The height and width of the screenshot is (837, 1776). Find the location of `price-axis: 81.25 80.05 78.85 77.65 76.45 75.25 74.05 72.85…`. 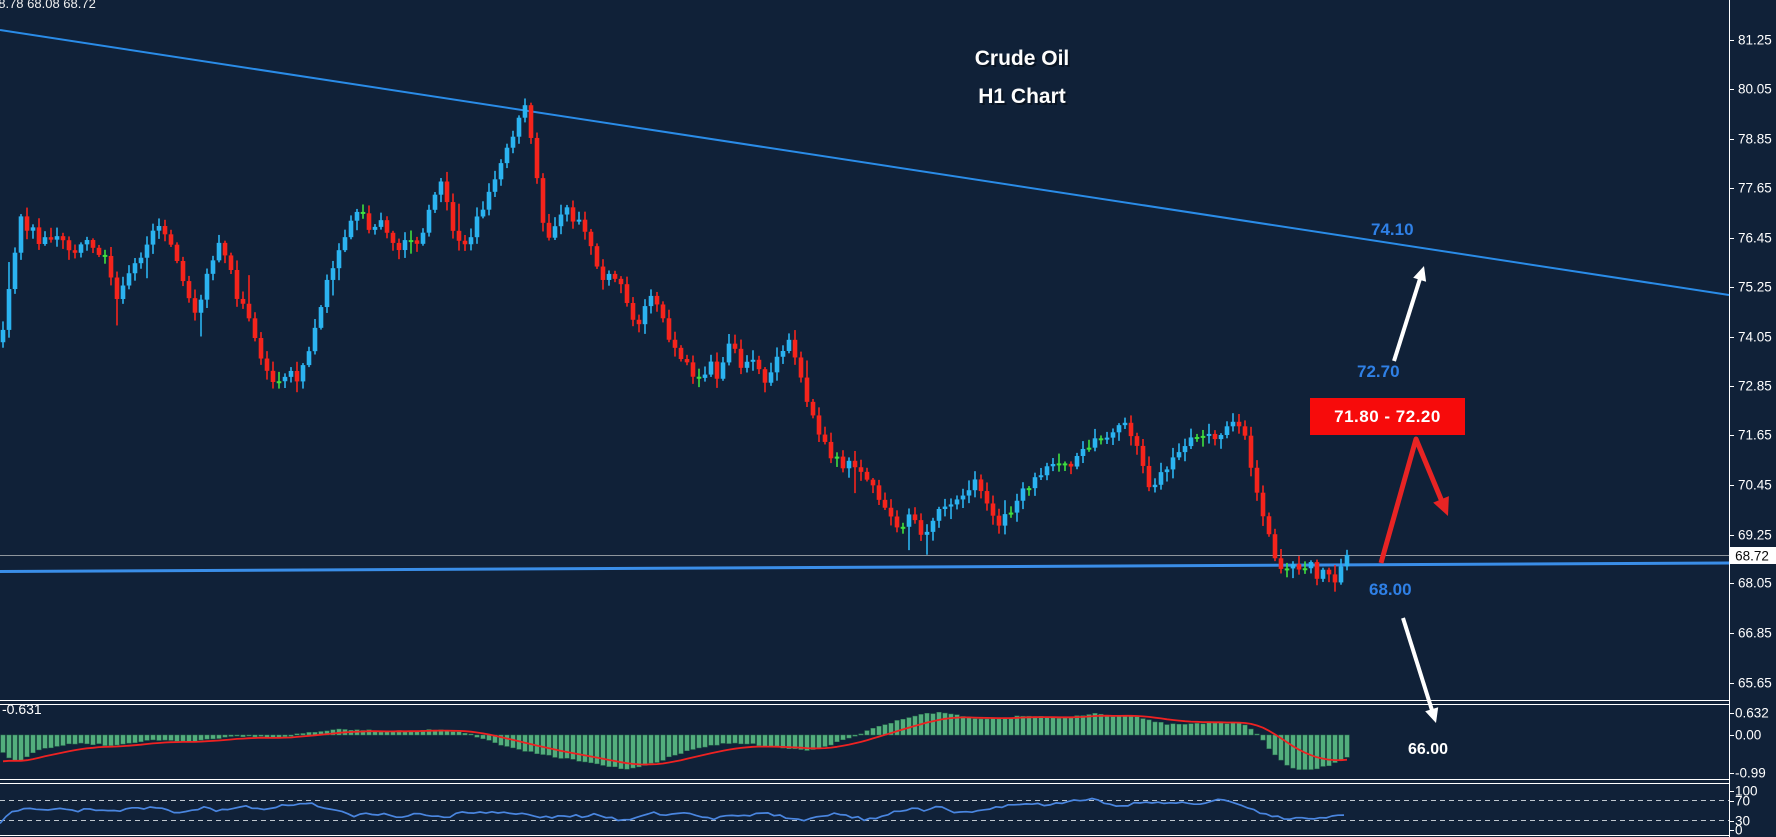

price-axis: 81.25 80.05 78.85 77.65 76.45 75.25 74.05 72.85… is located at coordinates (1750, 435).